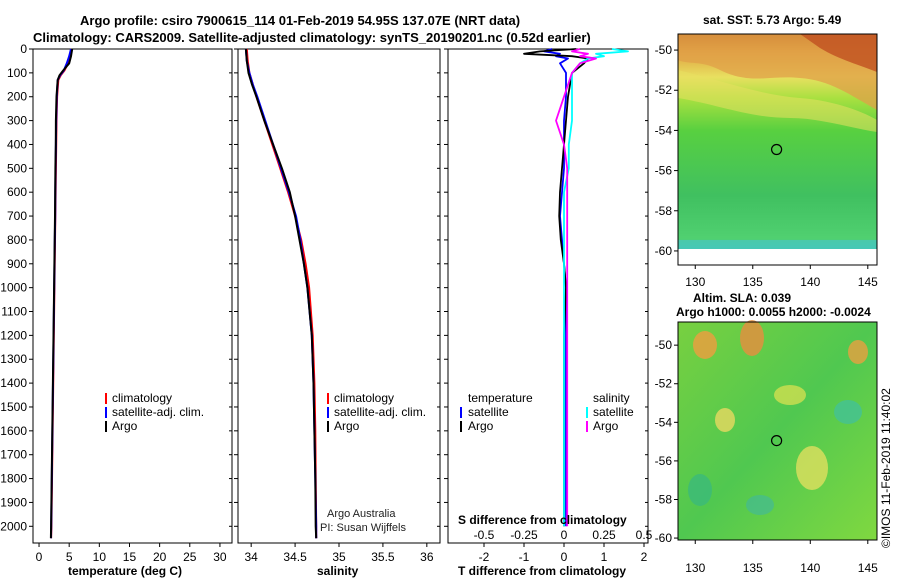 This screenshot has height=580, width=900. Describe the element at coordinates (220, 557) in the screenshot. I see `x-tick-label: 30` at that location.